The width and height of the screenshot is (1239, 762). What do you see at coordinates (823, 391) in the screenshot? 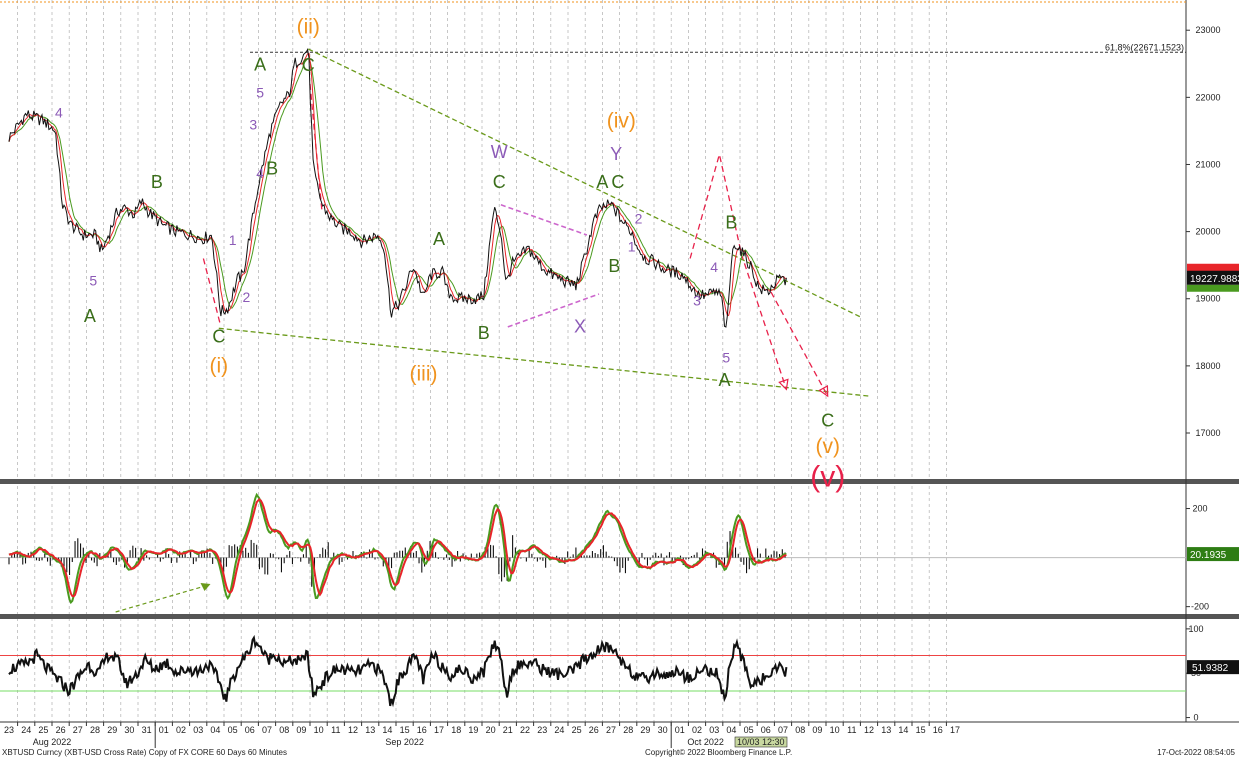
I see `projection-arrow-head` at bounding box center [823, 391].